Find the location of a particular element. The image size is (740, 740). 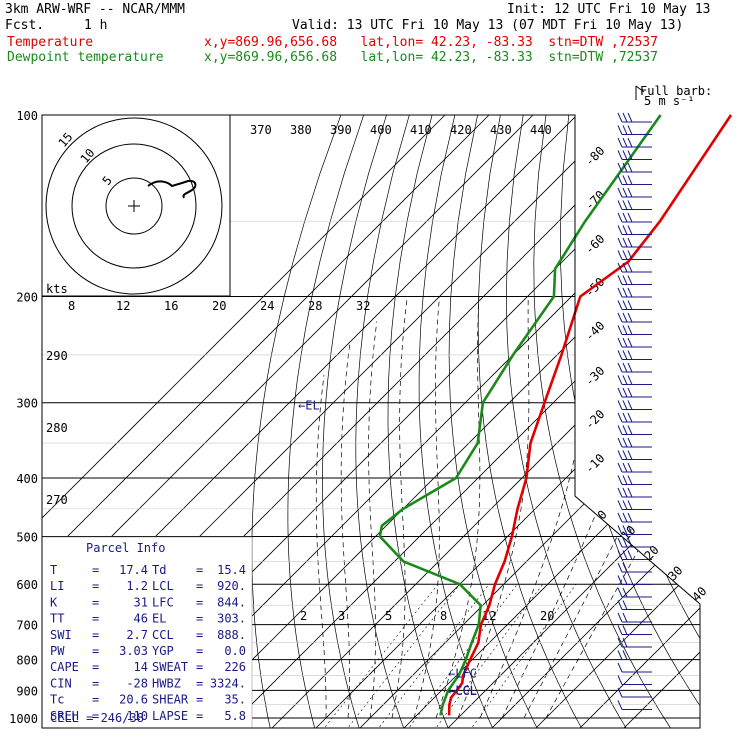

theta-e-label: 400 is located at coordinates (381, 130).